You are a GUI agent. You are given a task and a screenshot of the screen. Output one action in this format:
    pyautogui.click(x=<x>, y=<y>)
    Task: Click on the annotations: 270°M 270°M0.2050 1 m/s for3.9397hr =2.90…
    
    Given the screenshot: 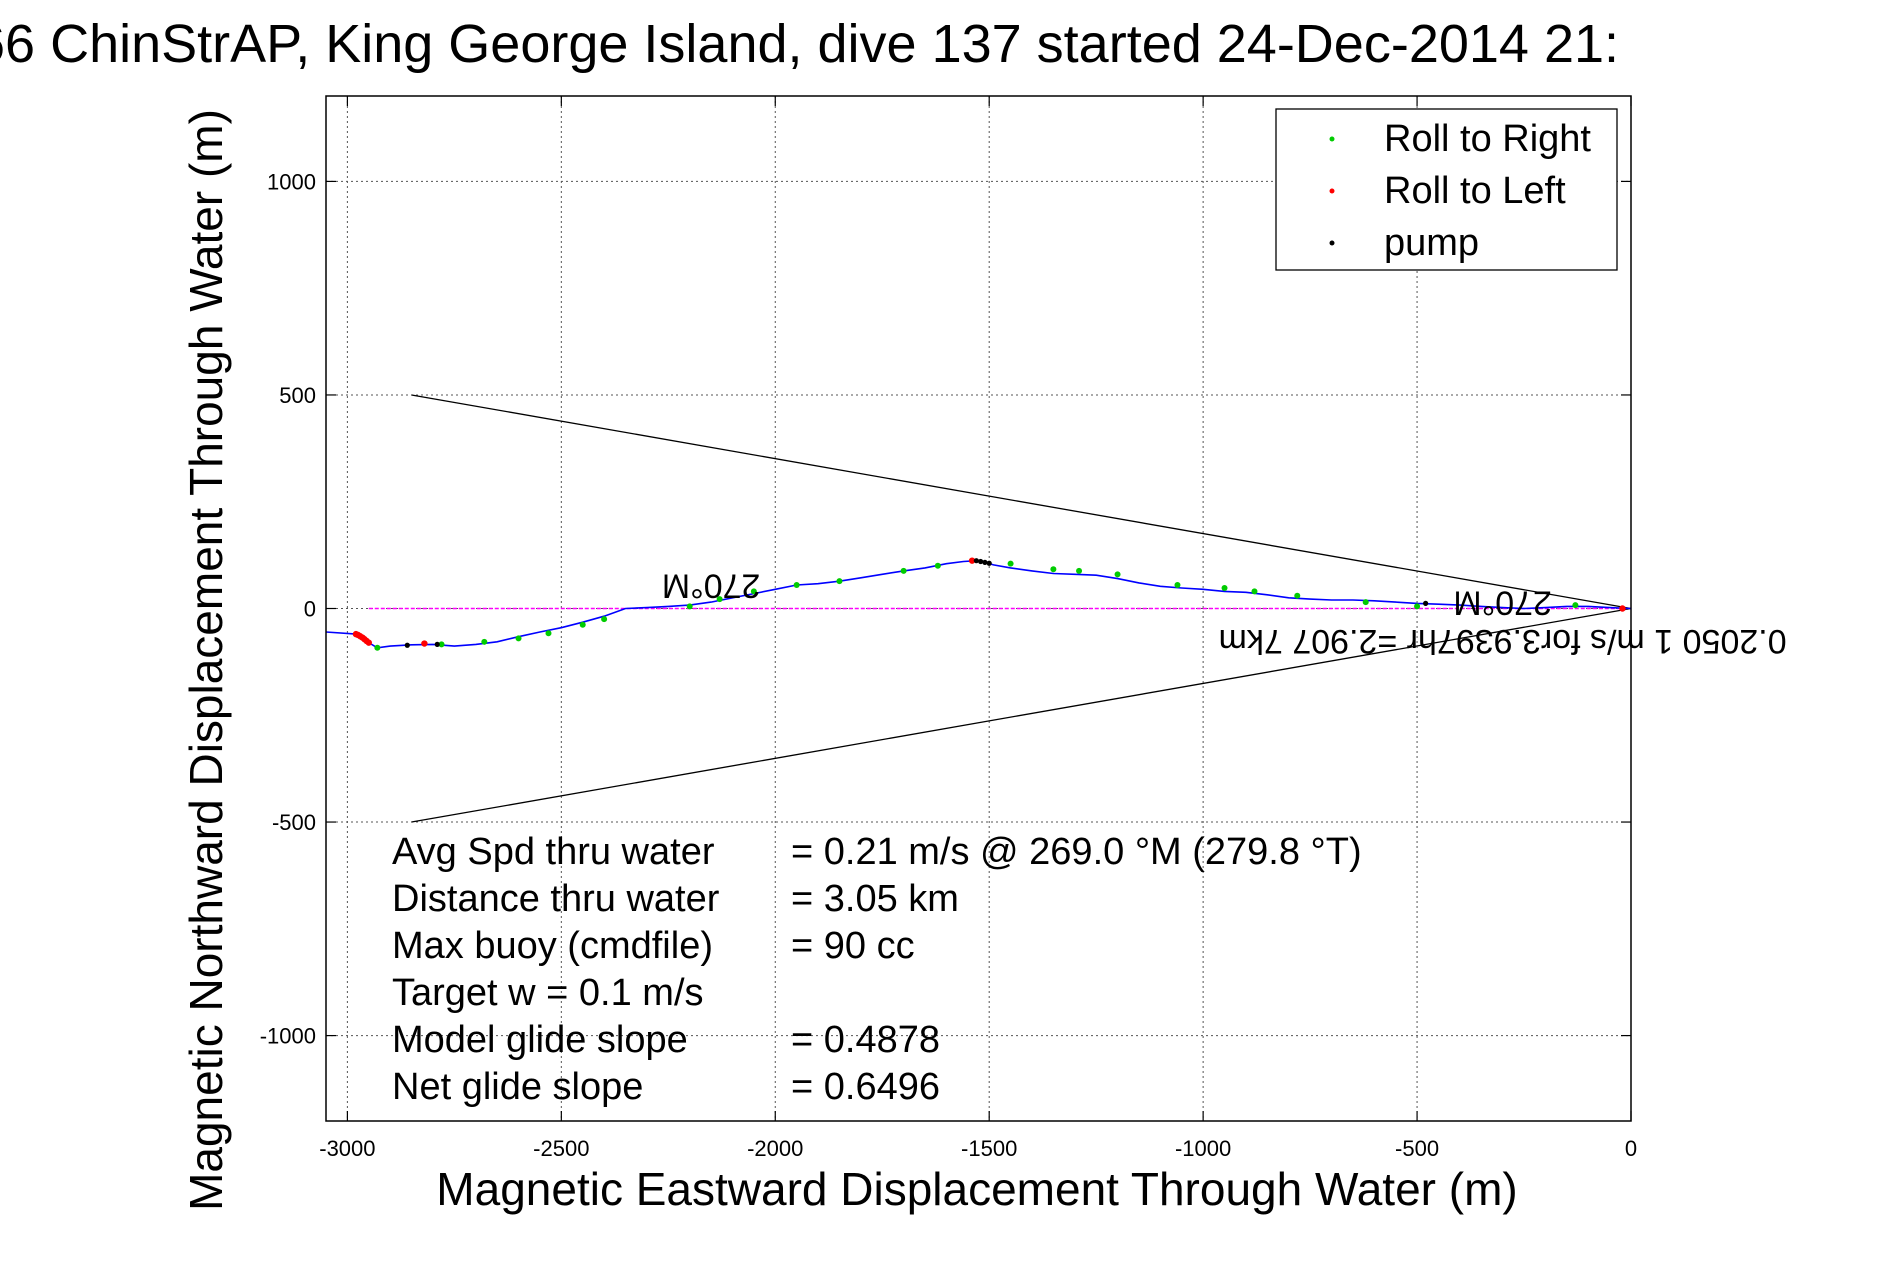 What is the action you would take?
    pyautogui.click(x=1224, y=613)
    